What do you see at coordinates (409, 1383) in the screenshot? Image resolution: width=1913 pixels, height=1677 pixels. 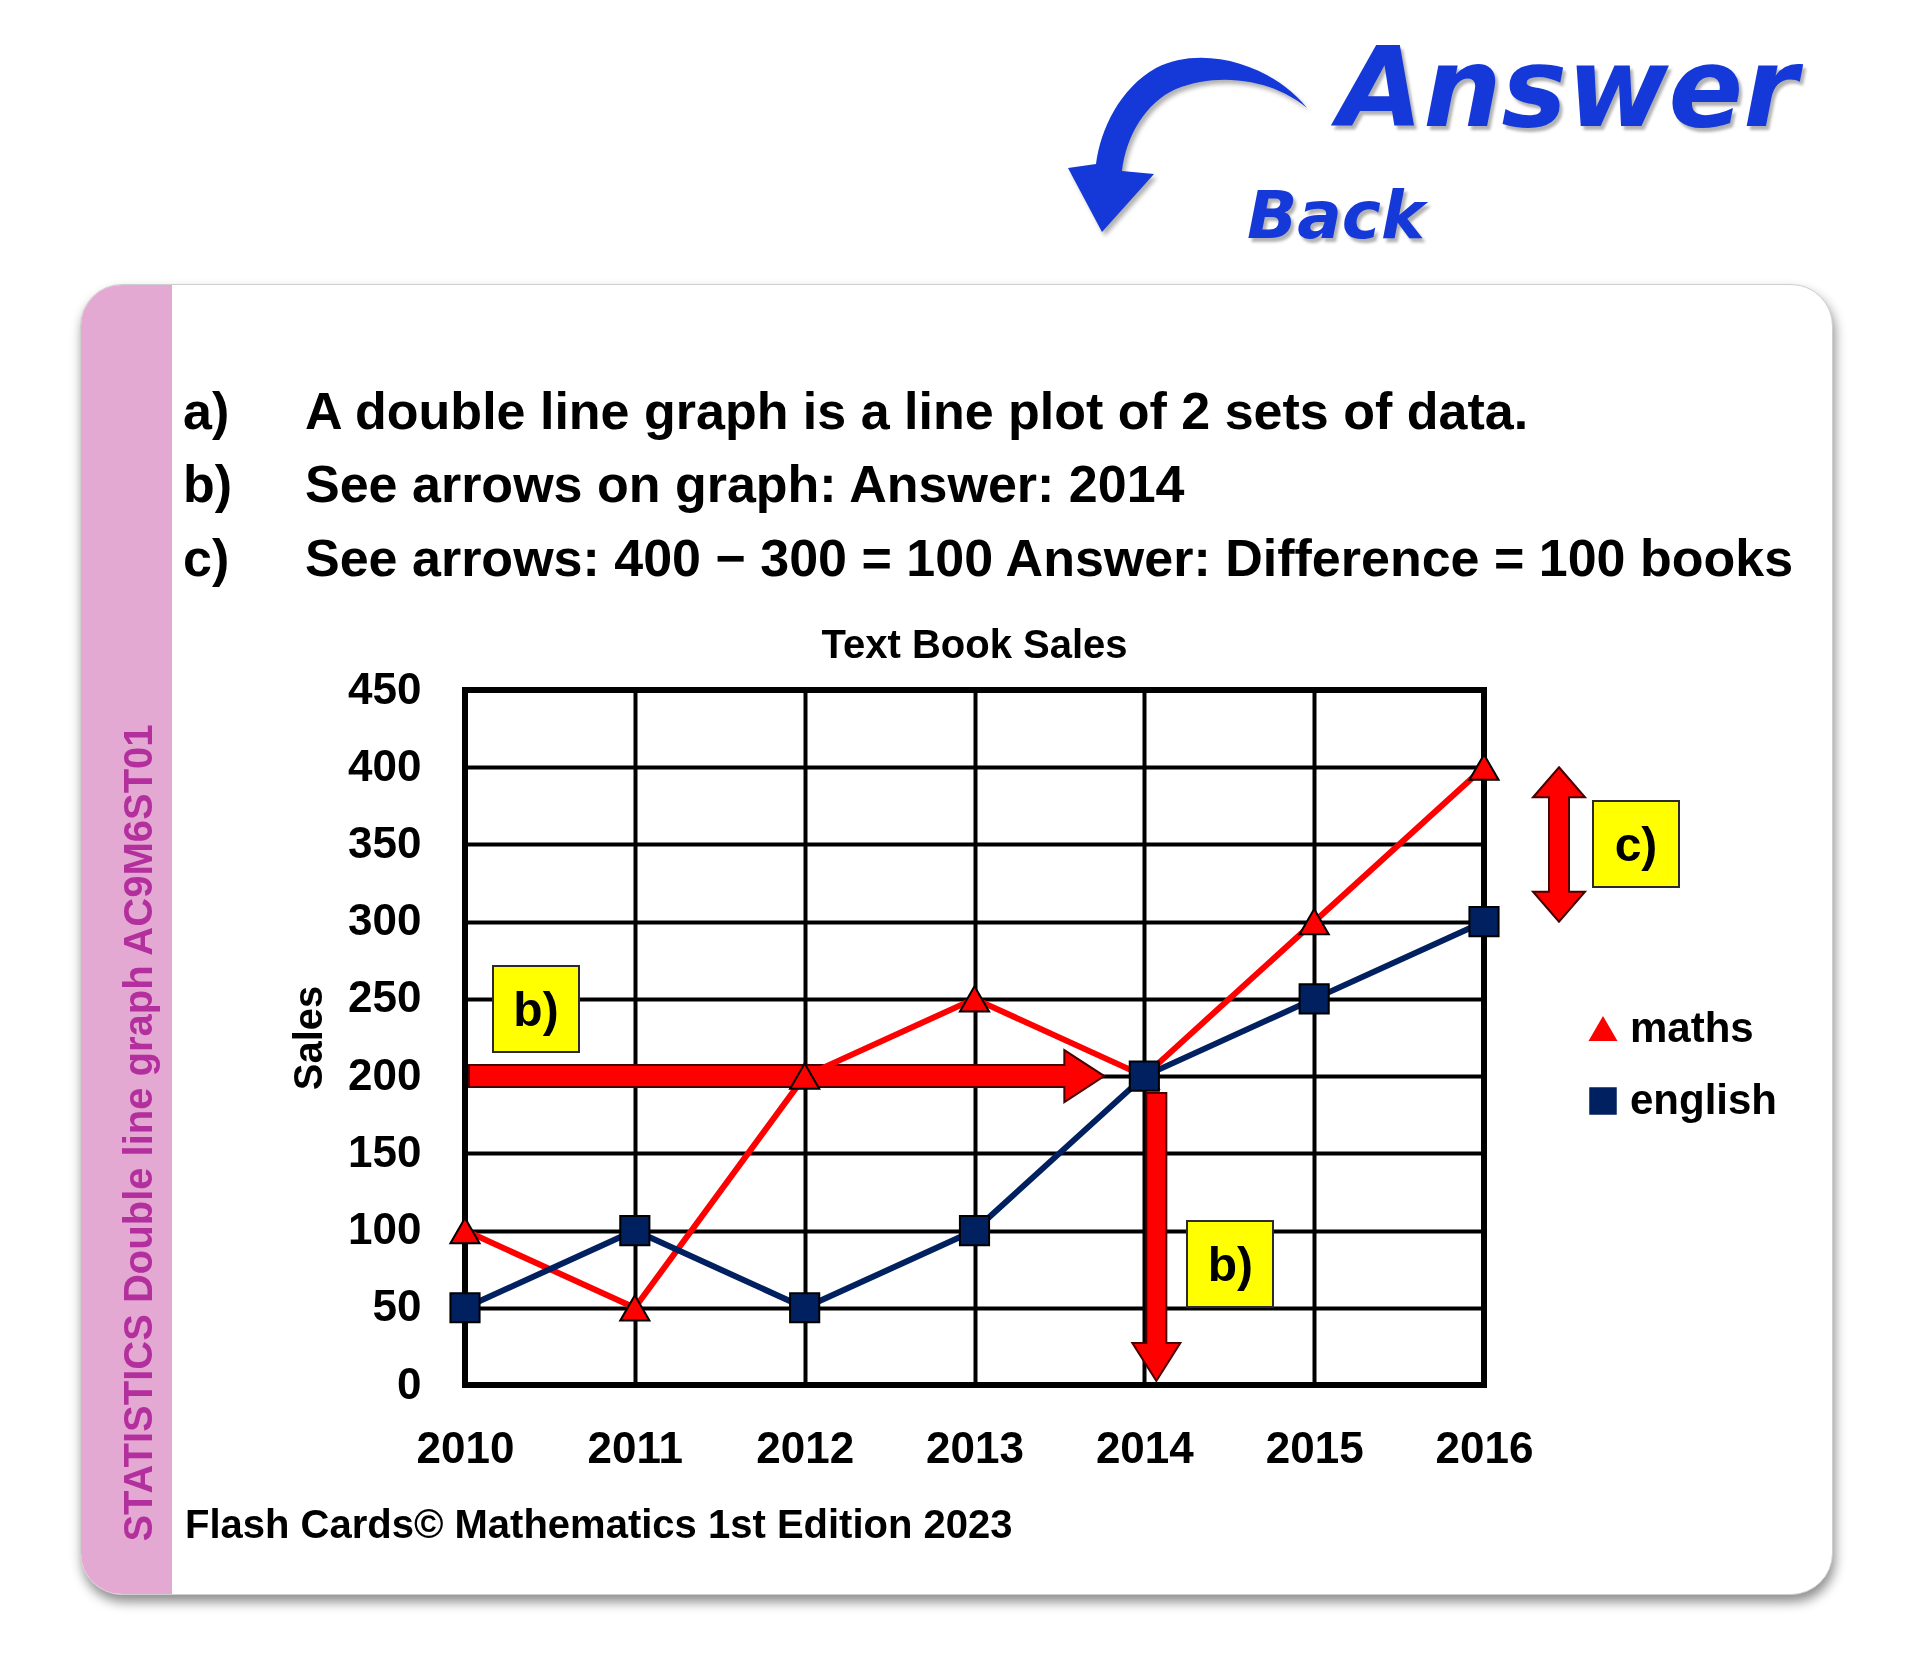 I see `y-tick-label: 0` at bounding box center [409, 1383].